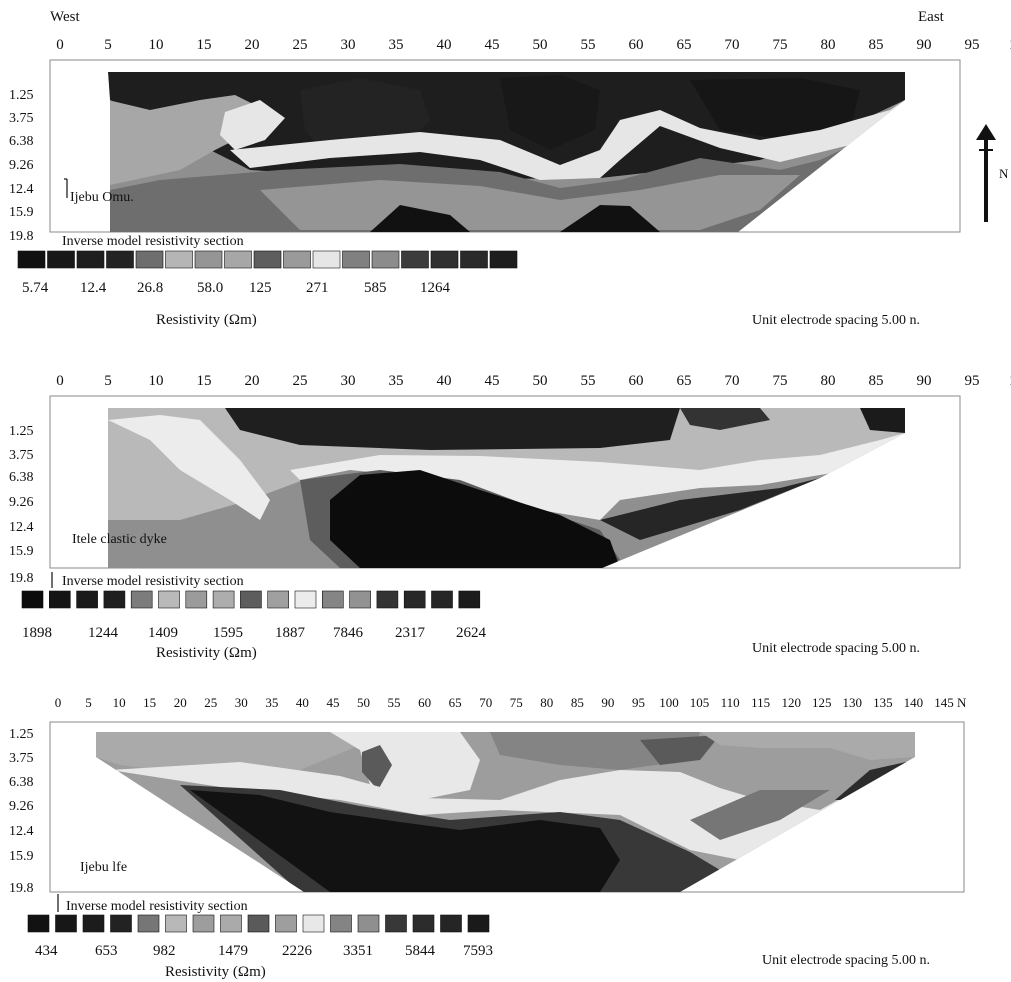 This screenshot has height=982, width=1011. Describe the element at coordinates (348, 633) in the screenshot. I see `legend-value-label: 7846` at that location.